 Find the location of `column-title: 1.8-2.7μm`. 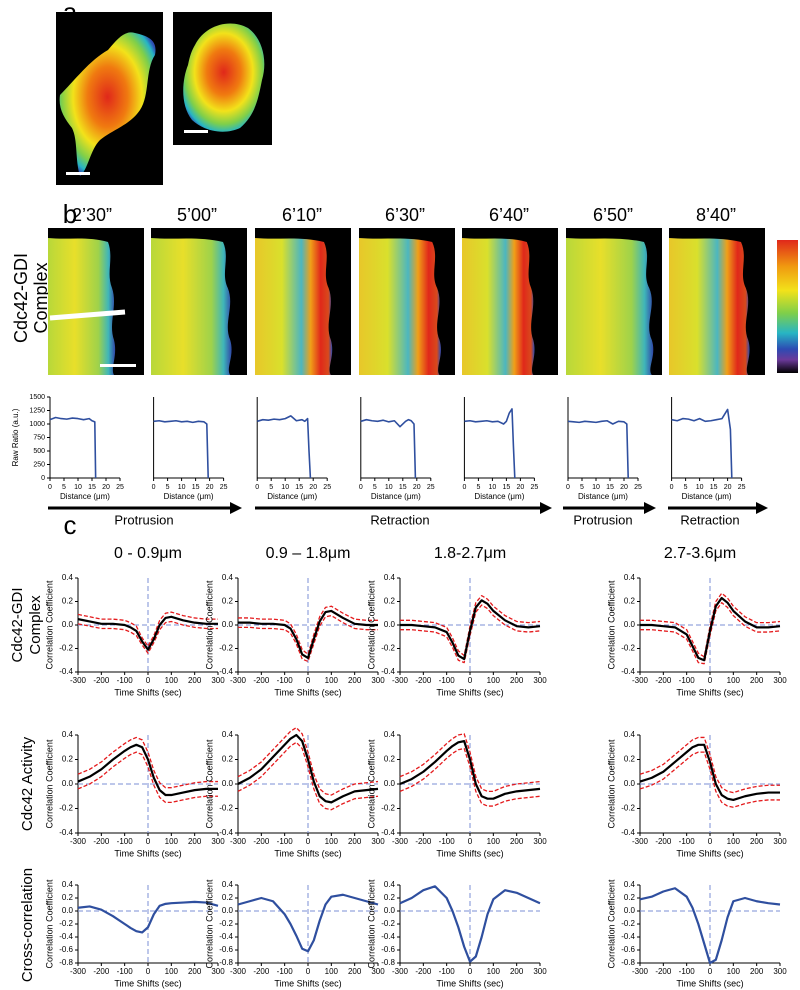

column-title: 1.8-2.7μm is located at coordinates (470, 553).